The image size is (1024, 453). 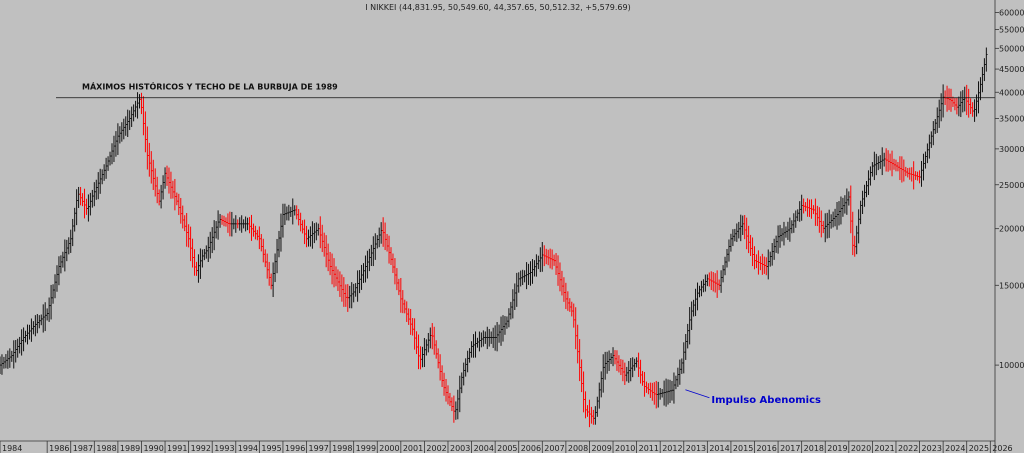 What do you see at coordinates (1011, 12) in the screenshot?
I see `y-tick-label: 60000` at bounding box center [1011, 12].